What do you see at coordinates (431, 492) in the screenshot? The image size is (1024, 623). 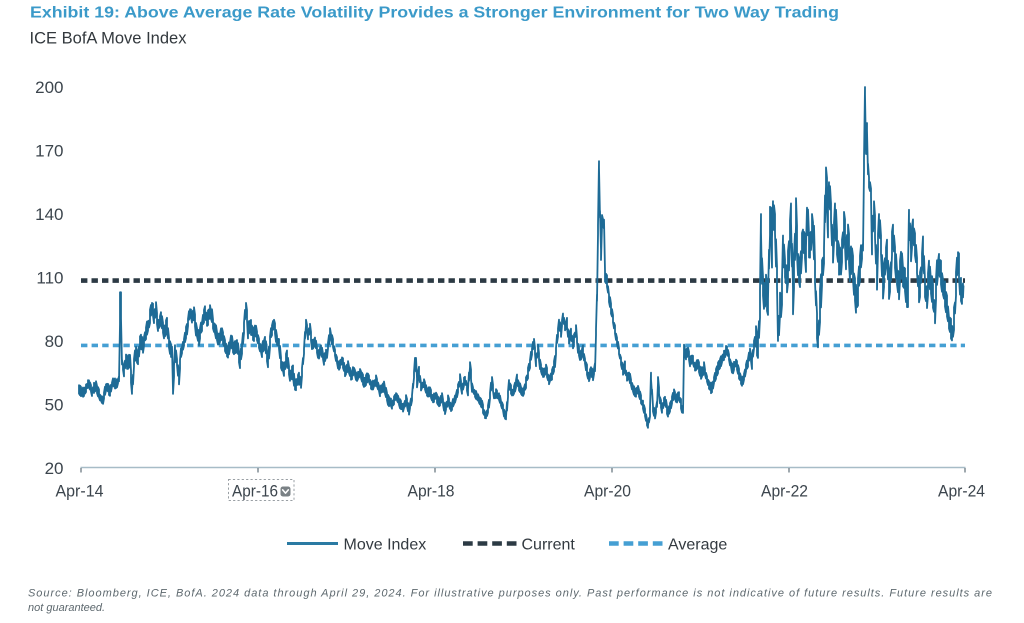 I see `svg-text: Apr-18` at bounding box center [431, 492].